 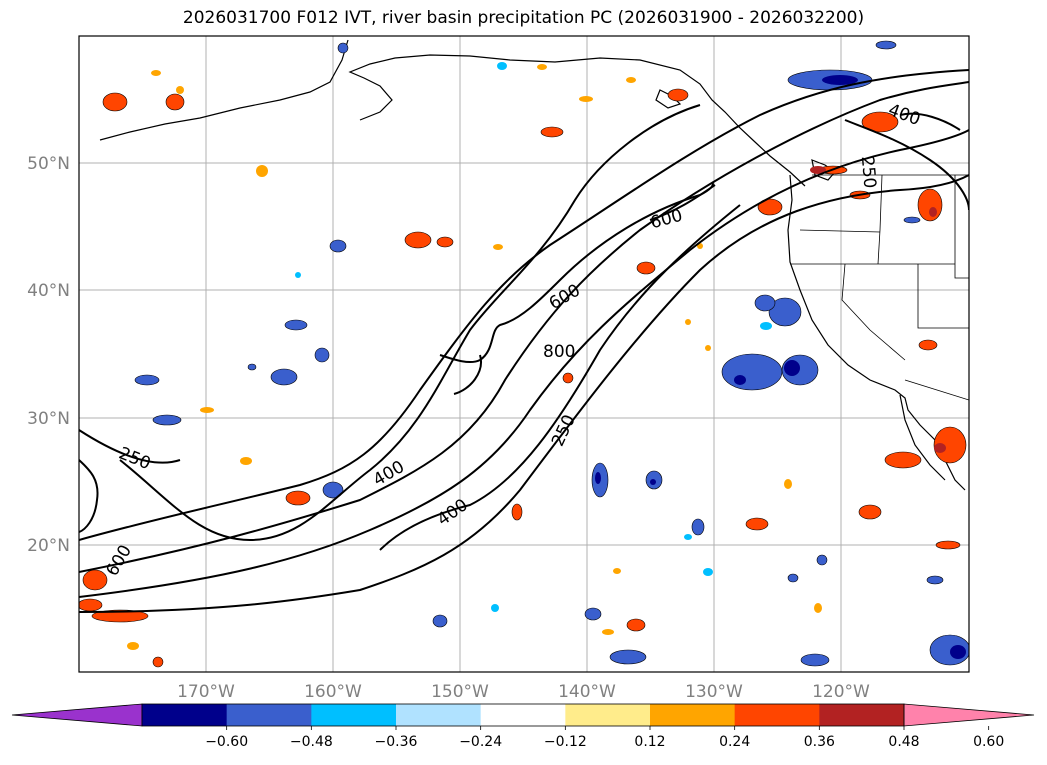 What do you see at coordinates (523, 692) in the screenshot?
I see `longitude-tick-labels: 170°W 160°W 150°W 140°W 130°W 120°W` at bounding box center [523, 692].